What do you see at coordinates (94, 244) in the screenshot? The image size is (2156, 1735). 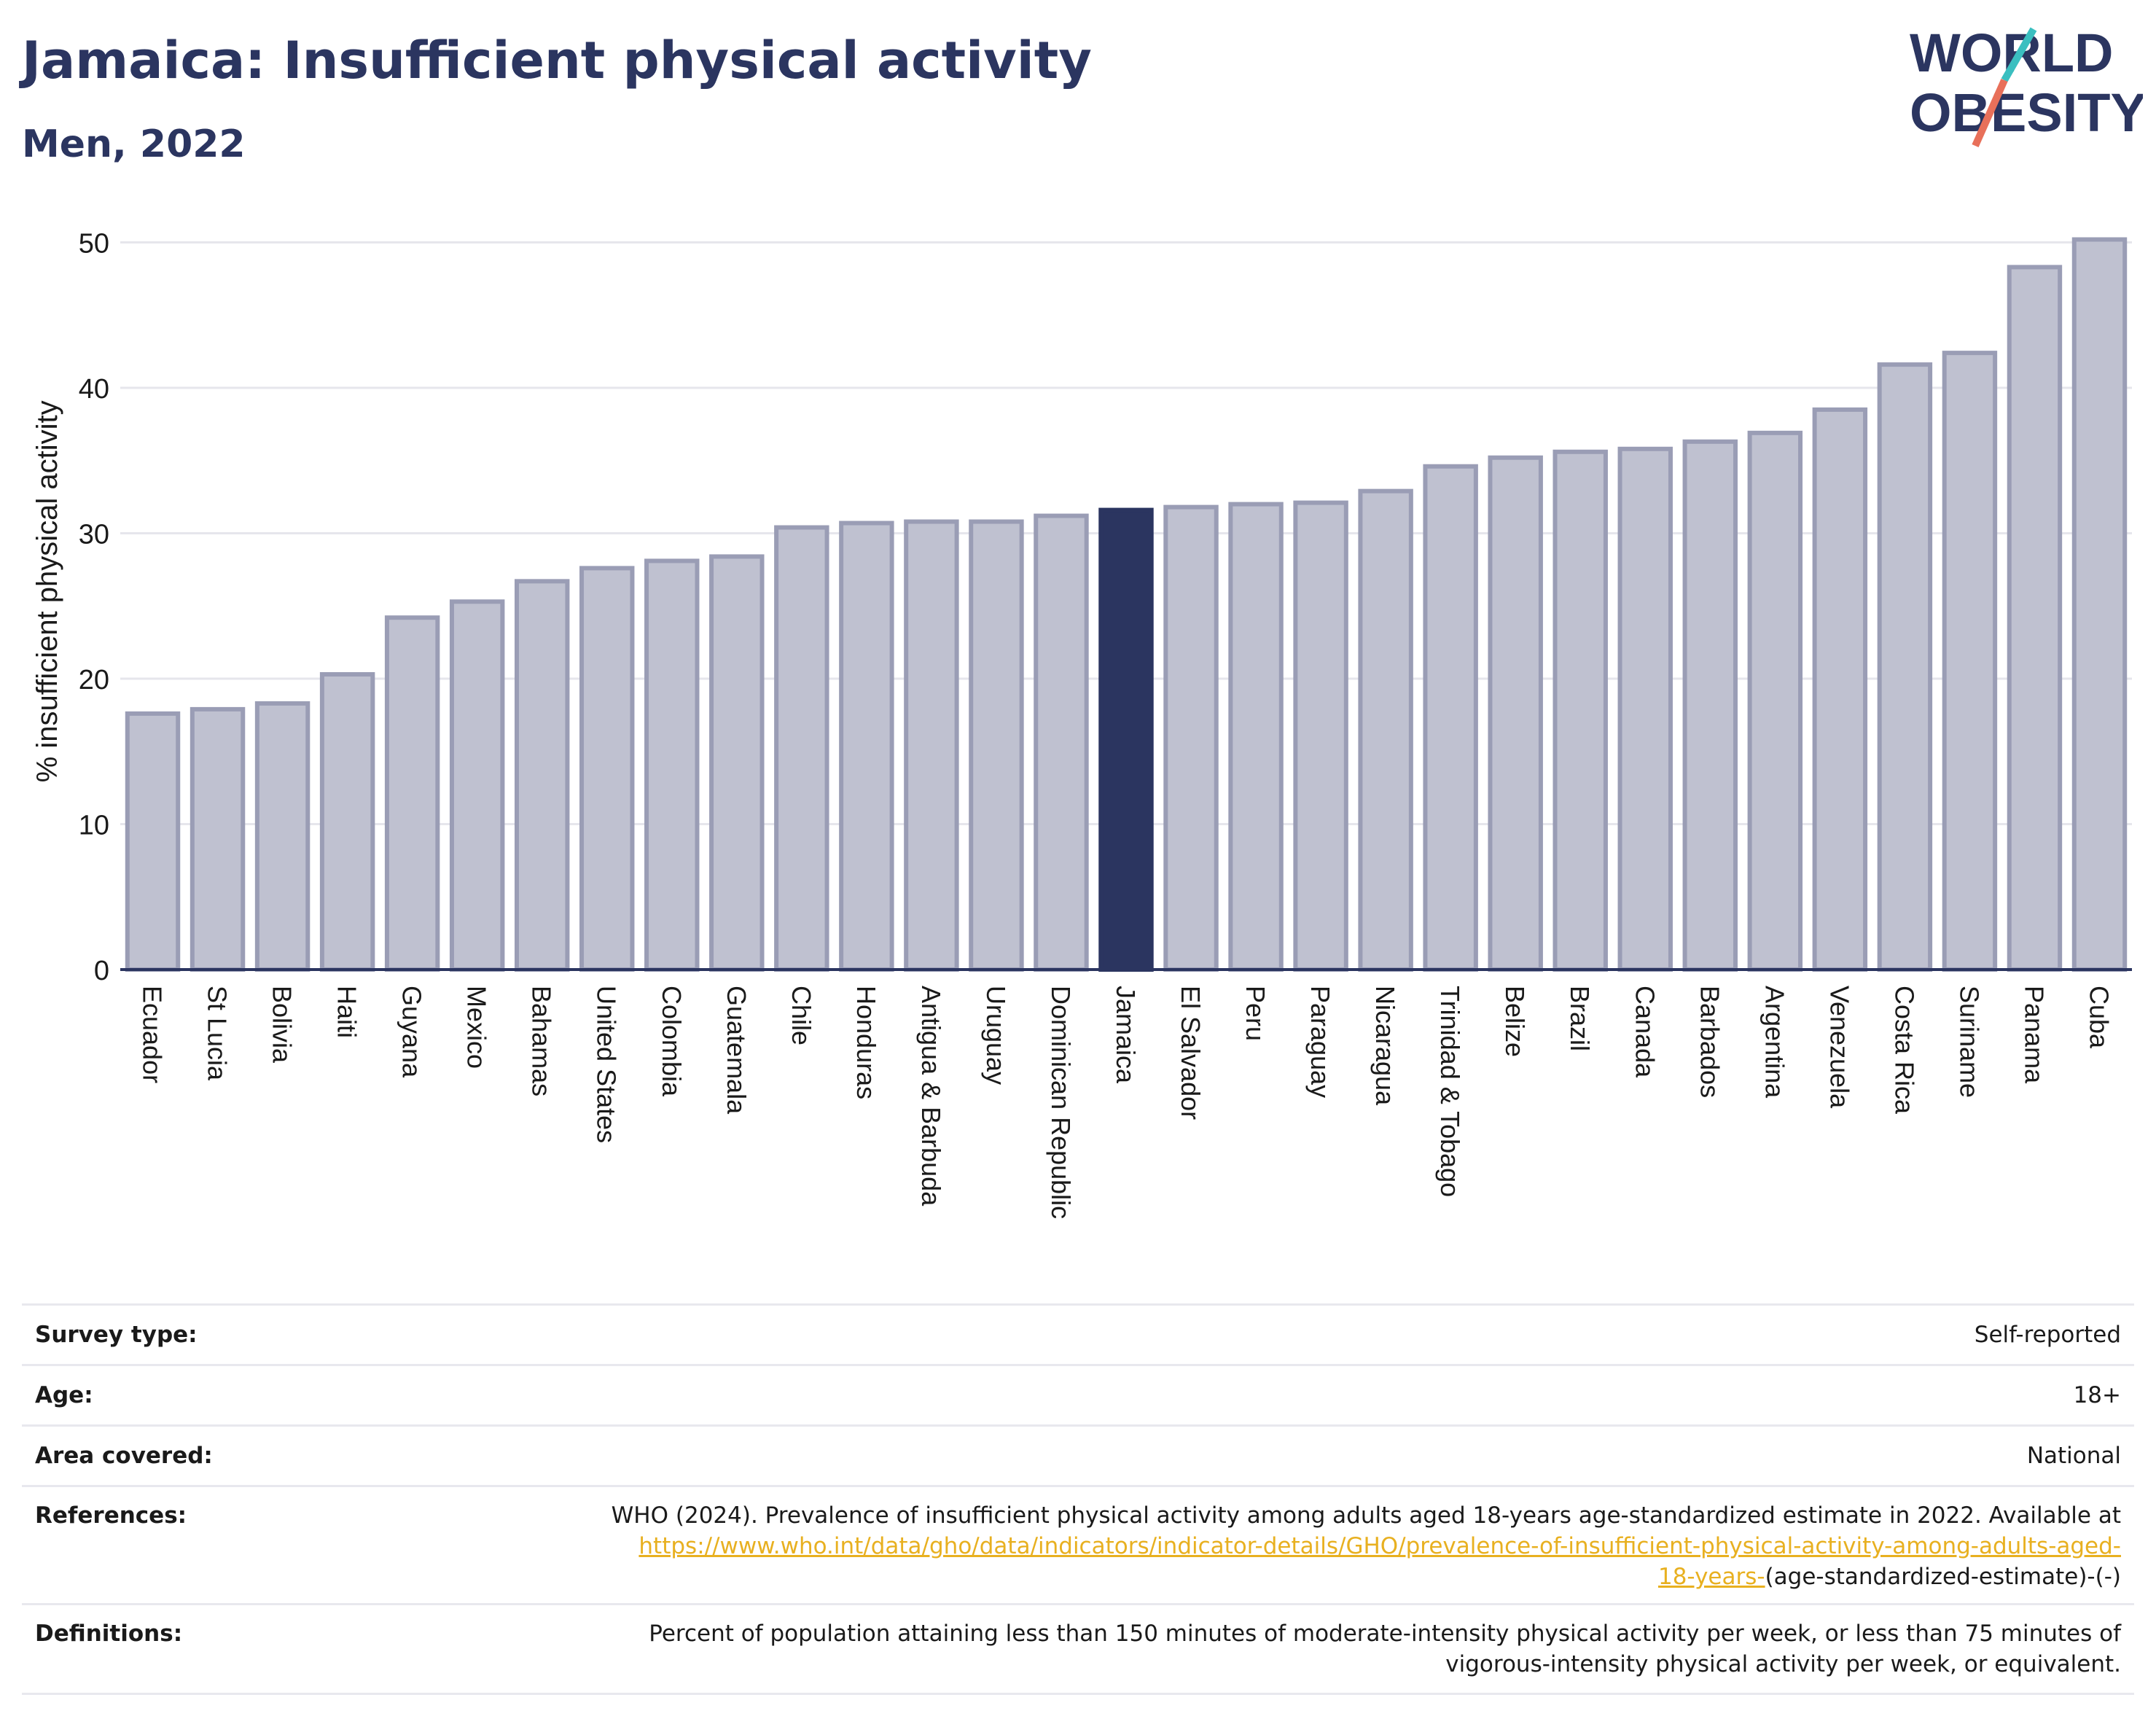 I see `y-tick-label: 50` at bounding box center [94, 244].